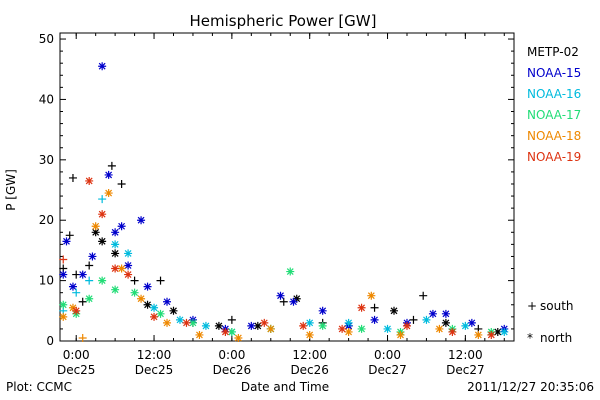  What do you see at coordinates (553, 52) in the screenshot?
I see `legend-entry: METP-02` at bounding box center [553, 52].